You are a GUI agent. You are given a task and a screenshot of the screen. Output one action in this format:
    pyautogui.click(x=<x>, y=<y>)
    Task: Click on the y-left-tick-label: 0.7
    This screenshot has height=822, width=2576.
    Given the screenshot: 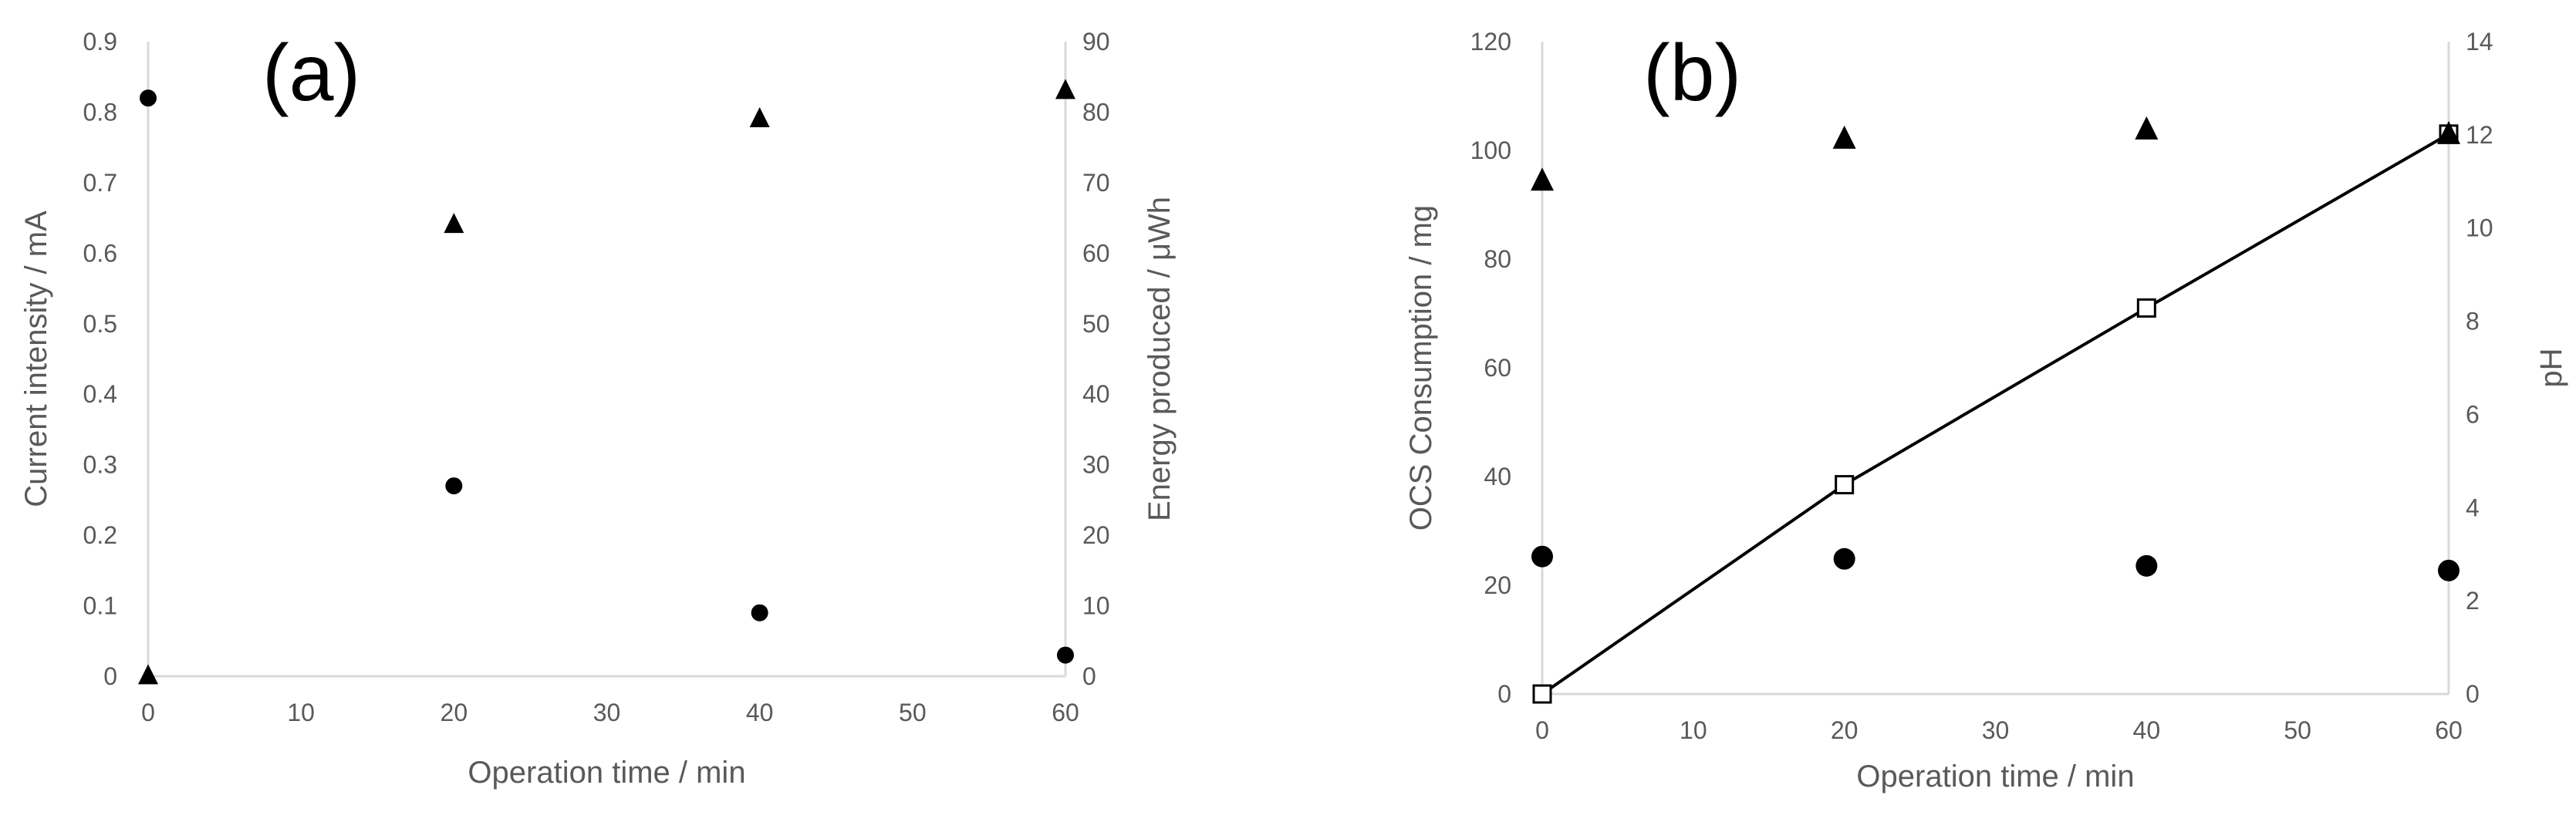 What is the action you would take?
    pyautogui.click(x=100, y=183)
    